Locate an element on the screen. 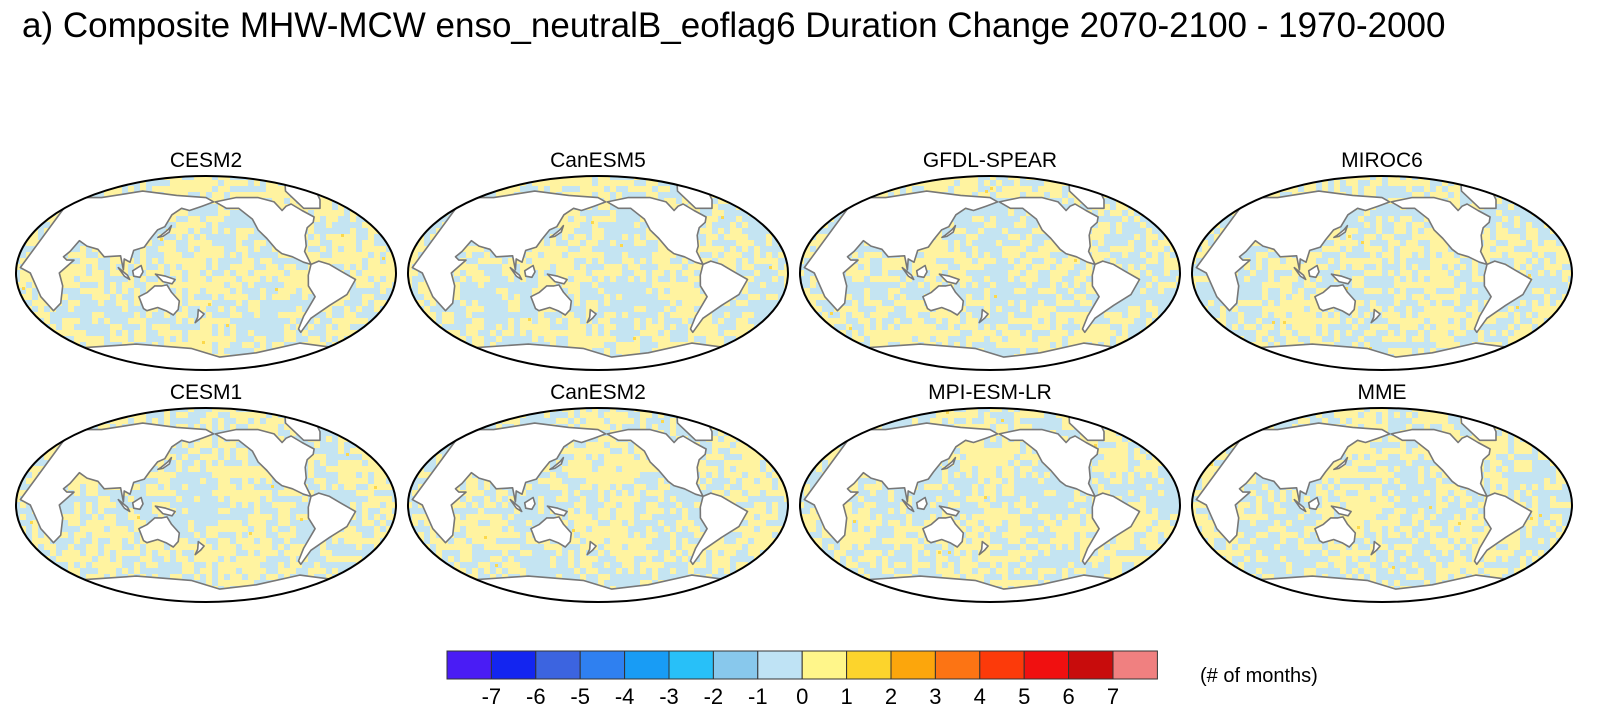  panel-title: MME is located at coordinates (1382, 392).